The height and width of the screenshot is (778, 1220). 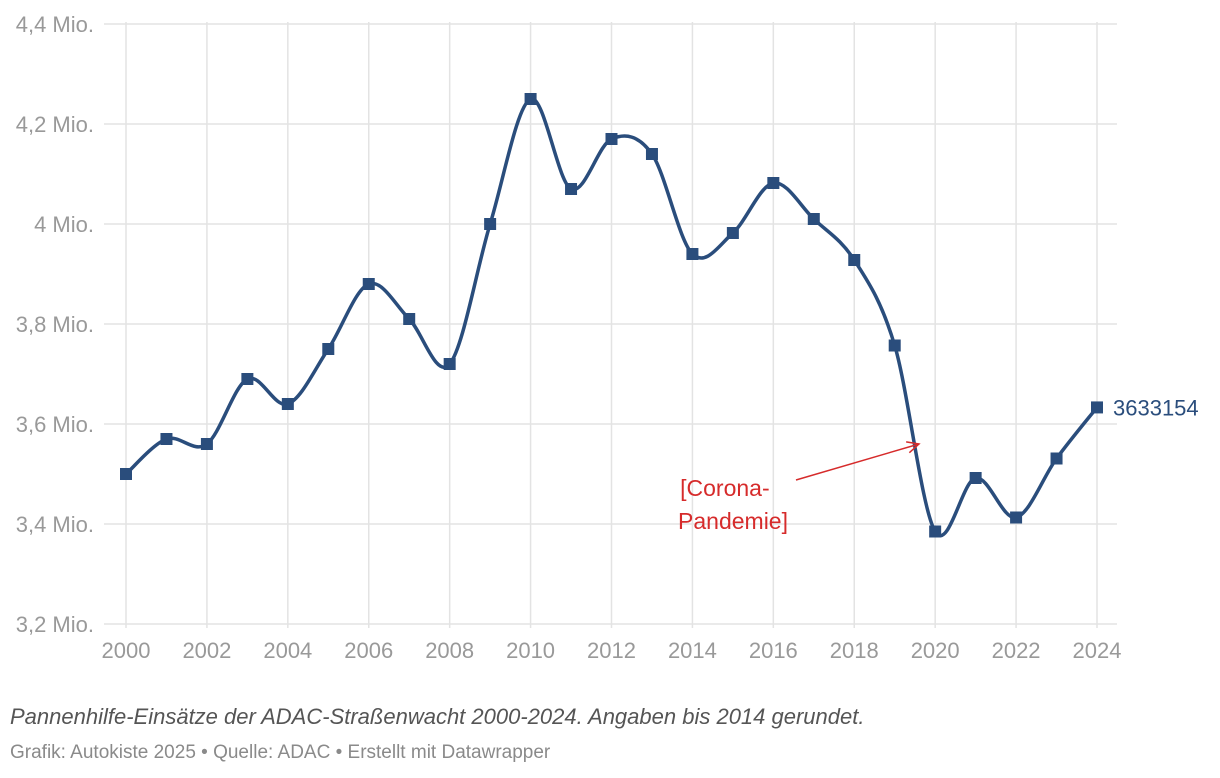 What do you see at coordinates (854, 650) in the screenshot?
I see `x-tick-label: 2018` at bounding box center [854, 650].